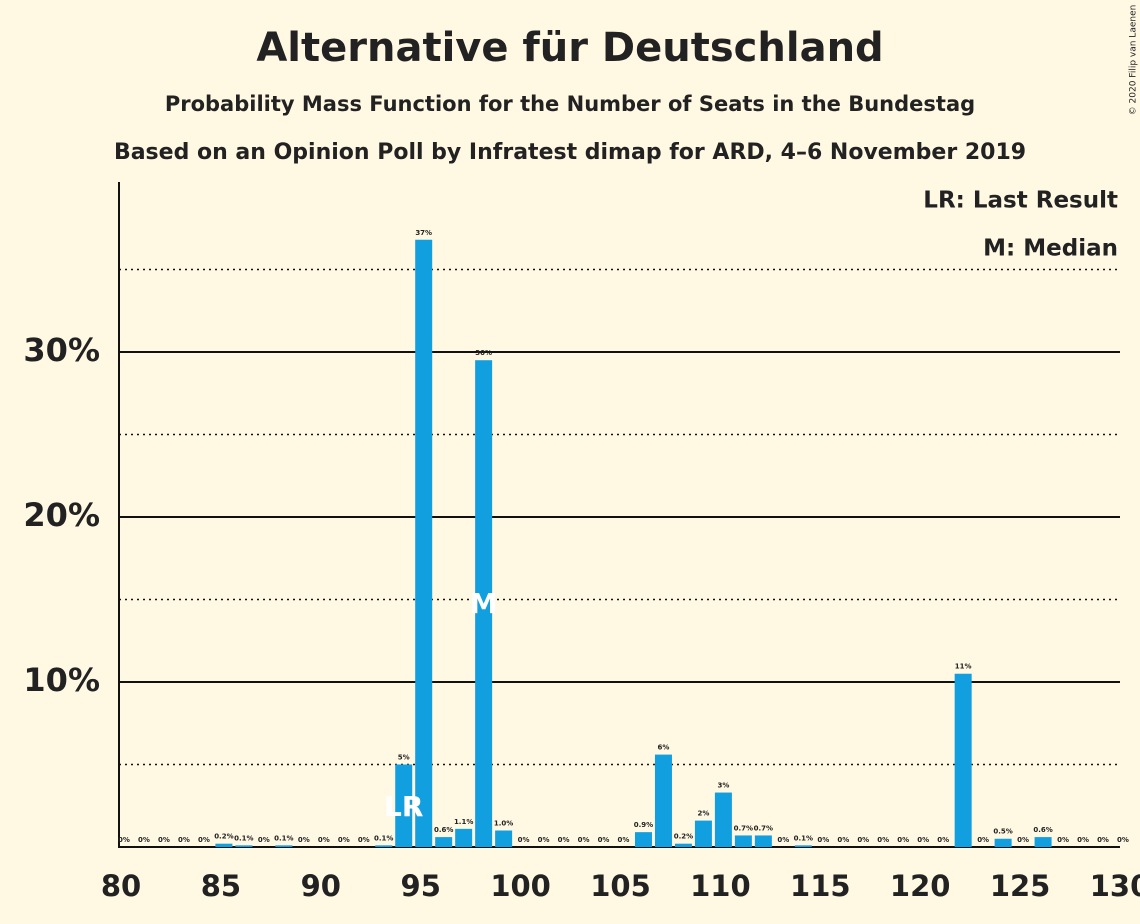  What do you see at coordinates (620, 886) in the screenshot?
I see `x-tick-label: 105` at bounding box center [620, 886].